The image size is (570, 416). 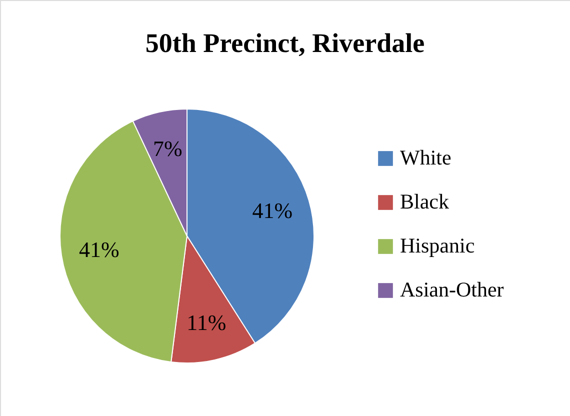 I want to click on data-label: 7%, so click(x=167, y=149).